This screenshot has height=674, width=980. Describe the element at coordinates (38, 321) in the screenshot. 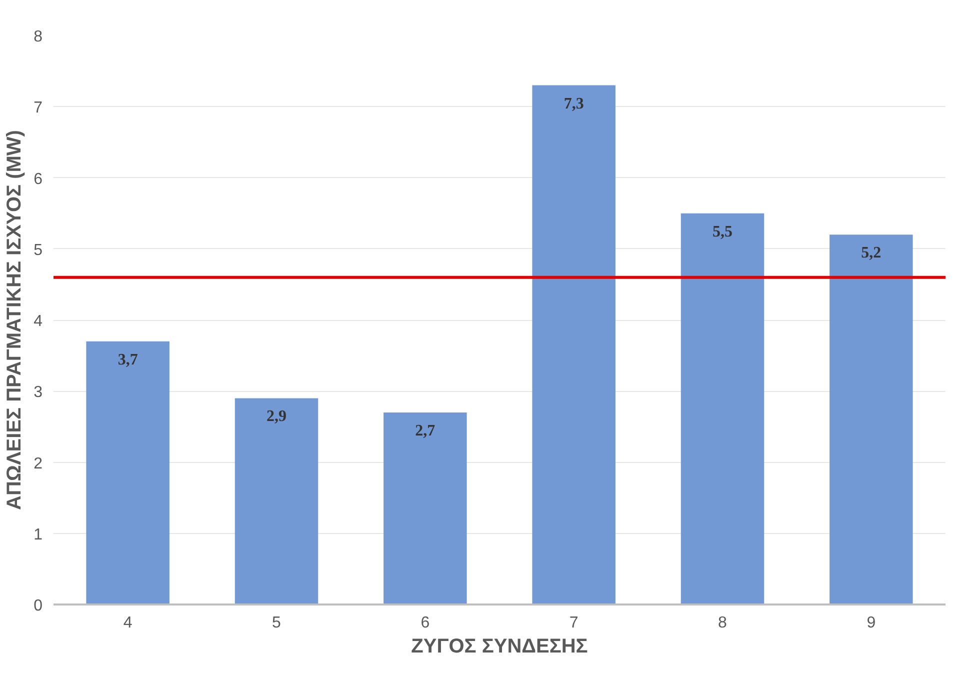

I see `y-tick-label: 4` at that location.